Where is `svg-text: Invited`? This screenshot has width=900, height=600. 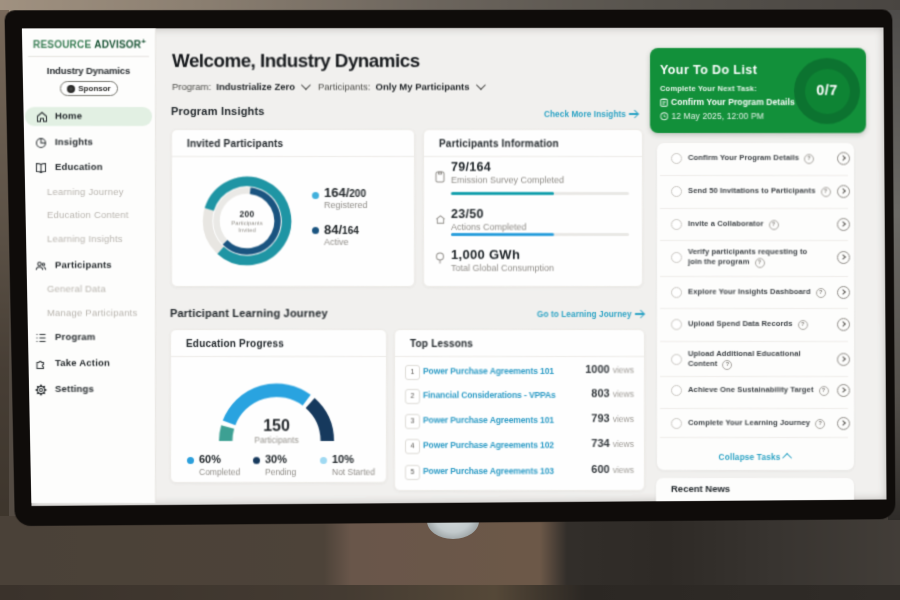 svg-text: Invited is located at coordinates (247, 231).